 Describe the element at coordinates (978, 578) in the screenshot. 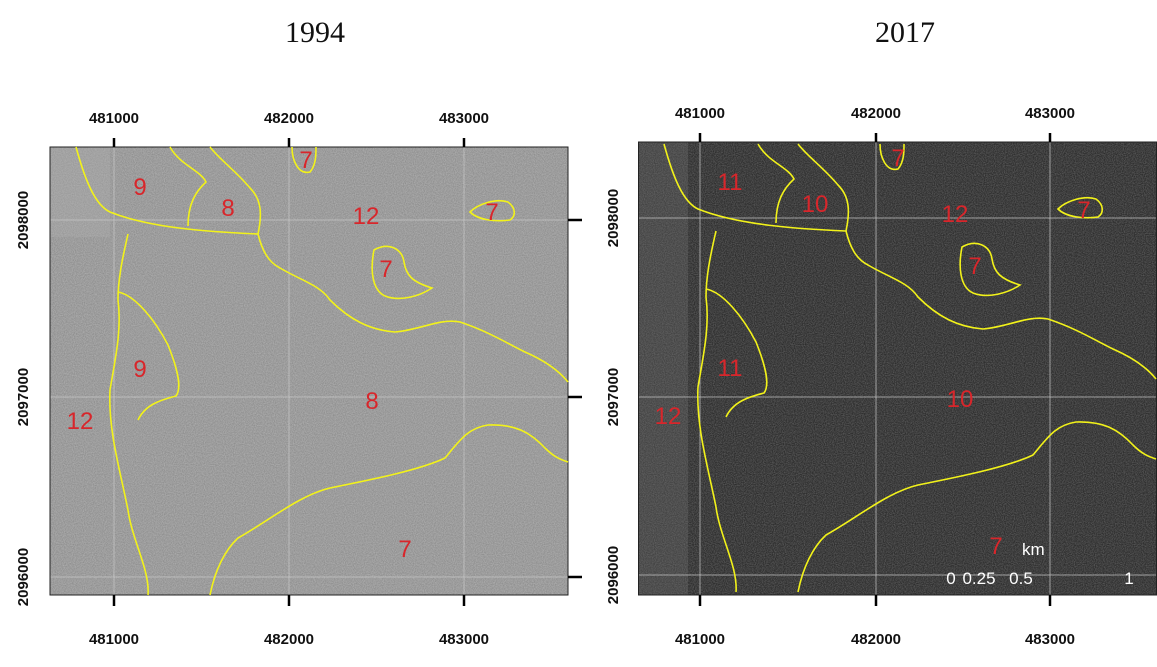

I see `scale-label: 0.25` at that location.